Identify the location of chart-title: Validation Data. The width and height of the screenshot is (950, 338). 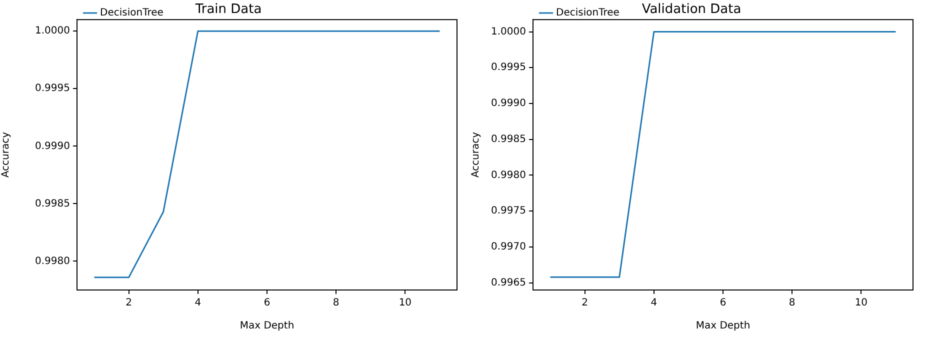
(692, 10).